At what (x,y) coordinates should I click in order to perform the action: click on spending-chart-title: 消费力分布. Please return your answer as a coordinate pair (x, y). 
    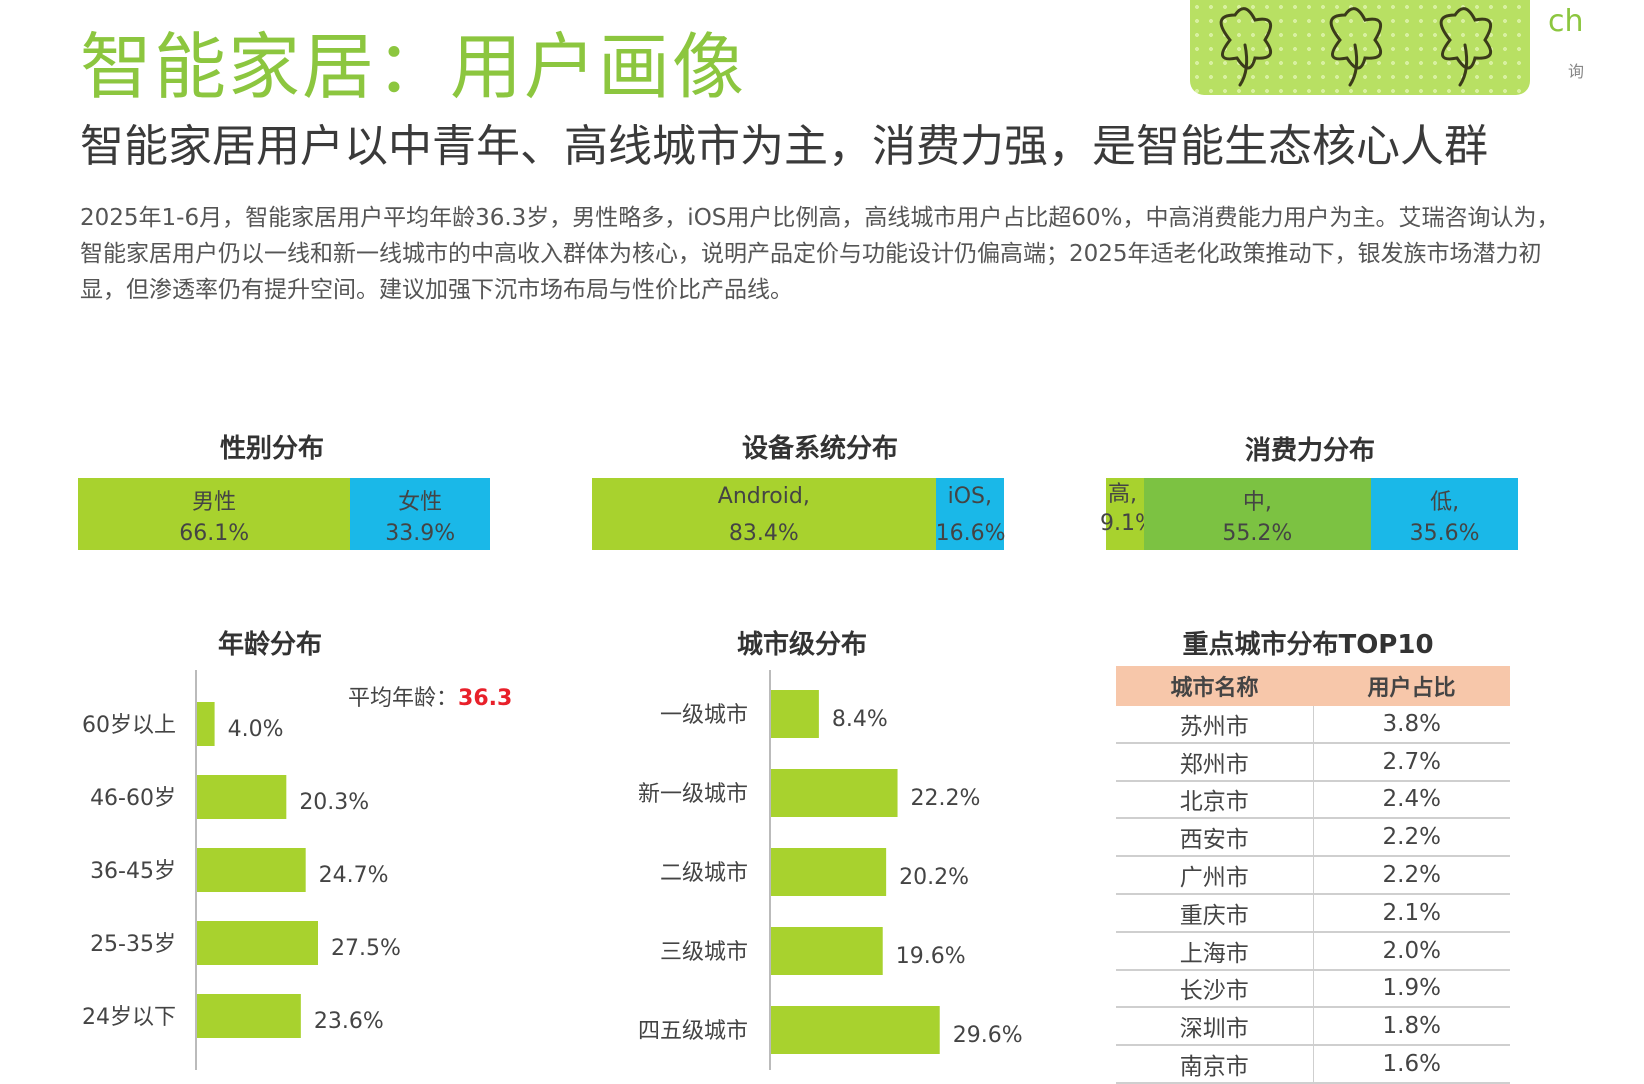
    Looking at the image, I should click on (1309, 451).